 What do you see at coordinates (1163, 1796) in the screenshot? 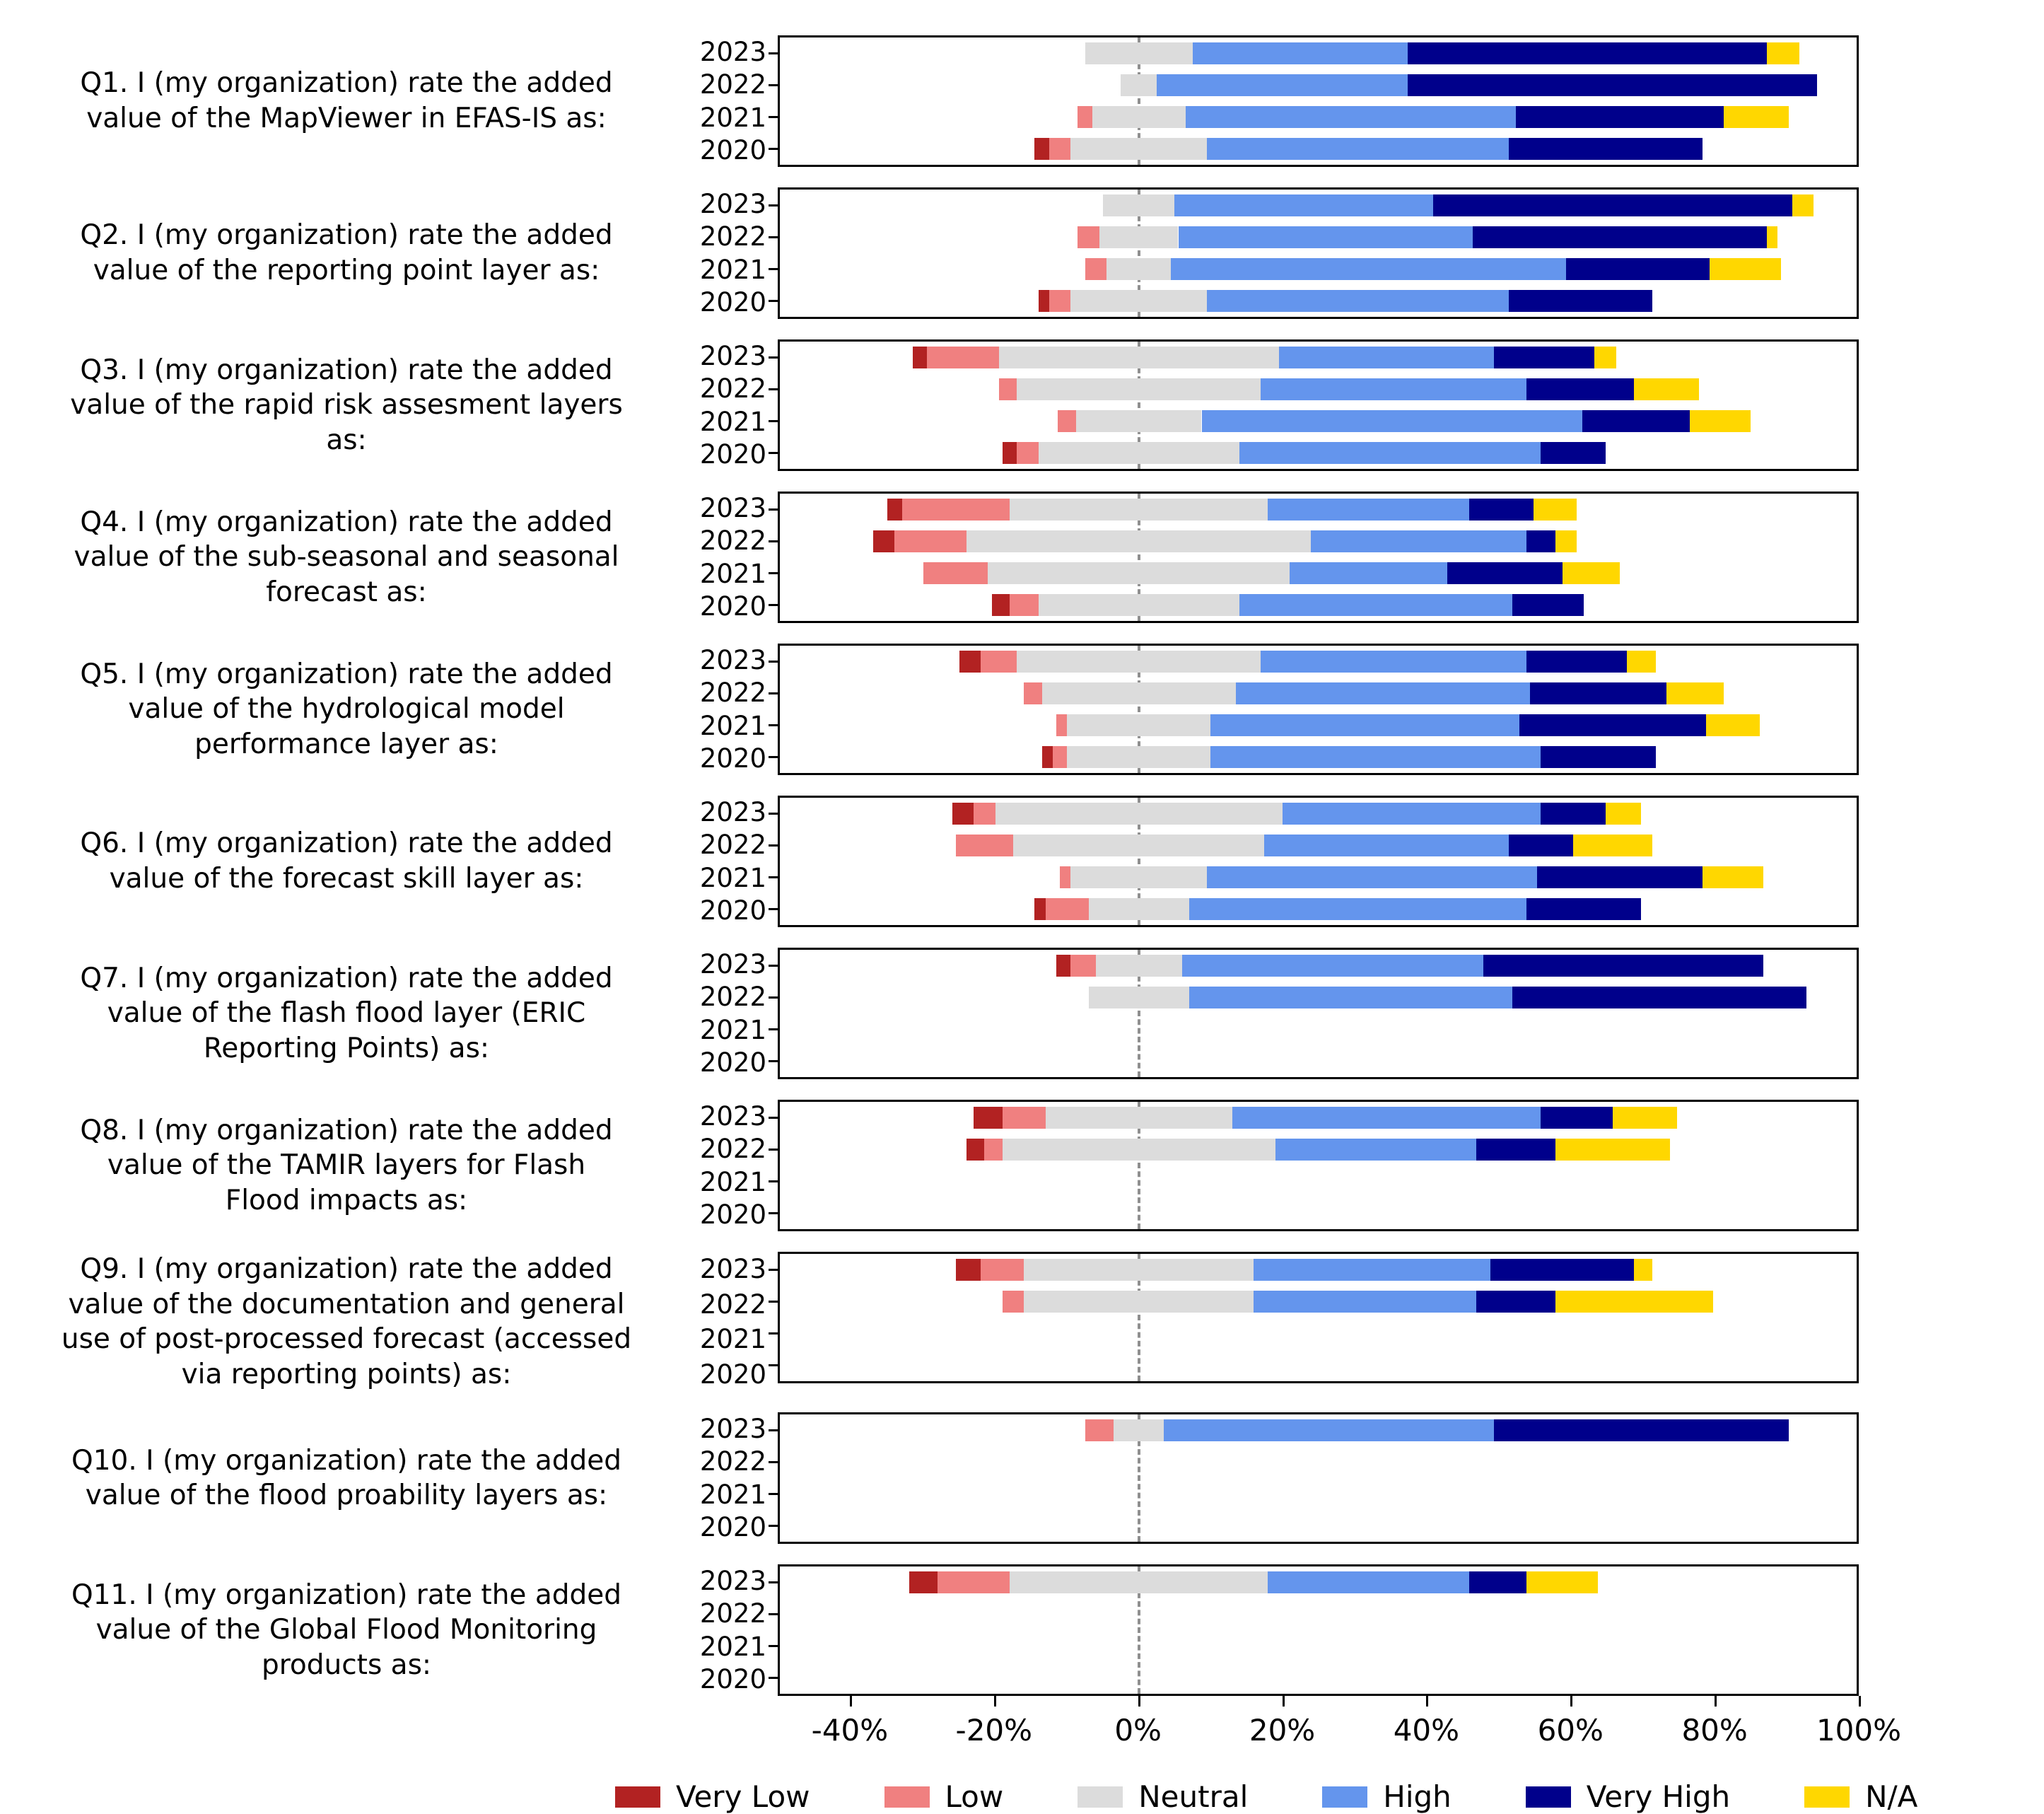
I see `legend-item-neutral: Neutral` at bounding box center [1163, 1796].